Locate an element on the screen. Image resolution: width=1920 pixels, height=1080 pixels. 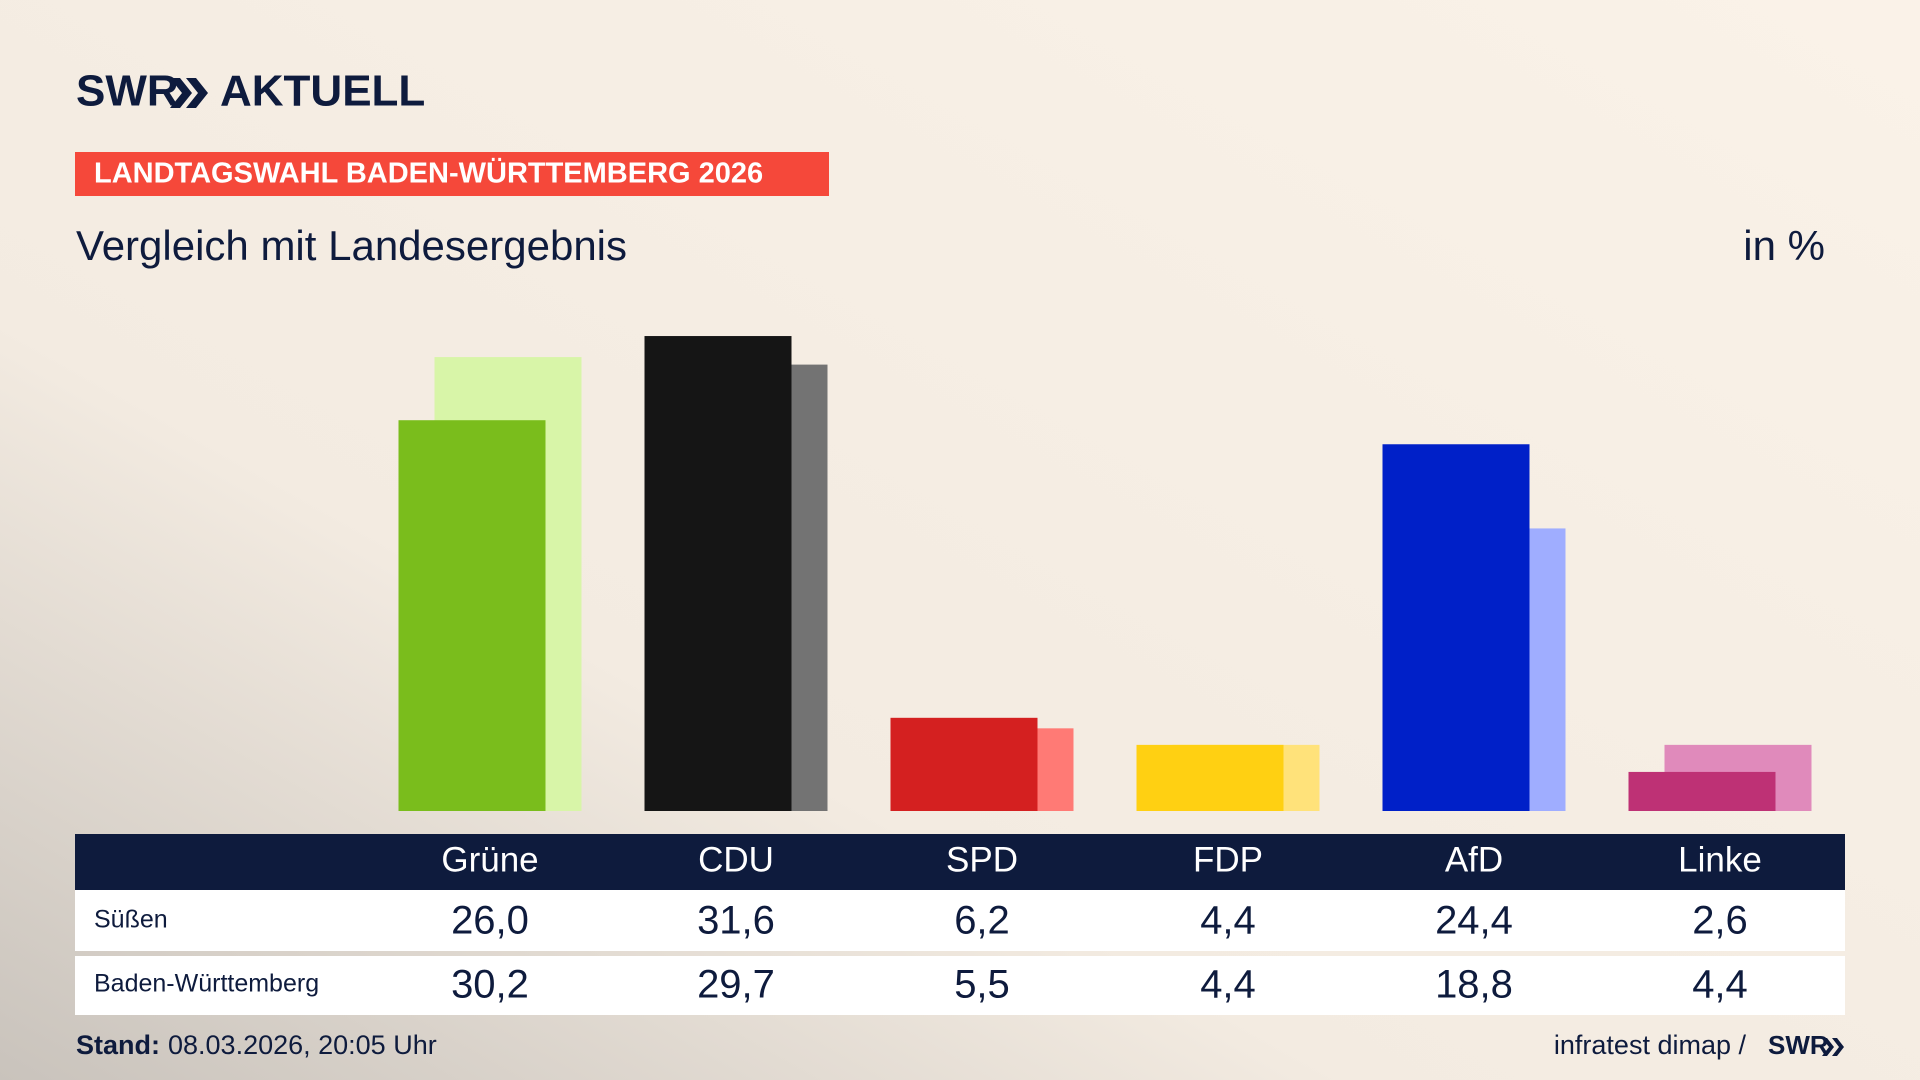
footer-chevrons is located at coordinates (1833, 1047).